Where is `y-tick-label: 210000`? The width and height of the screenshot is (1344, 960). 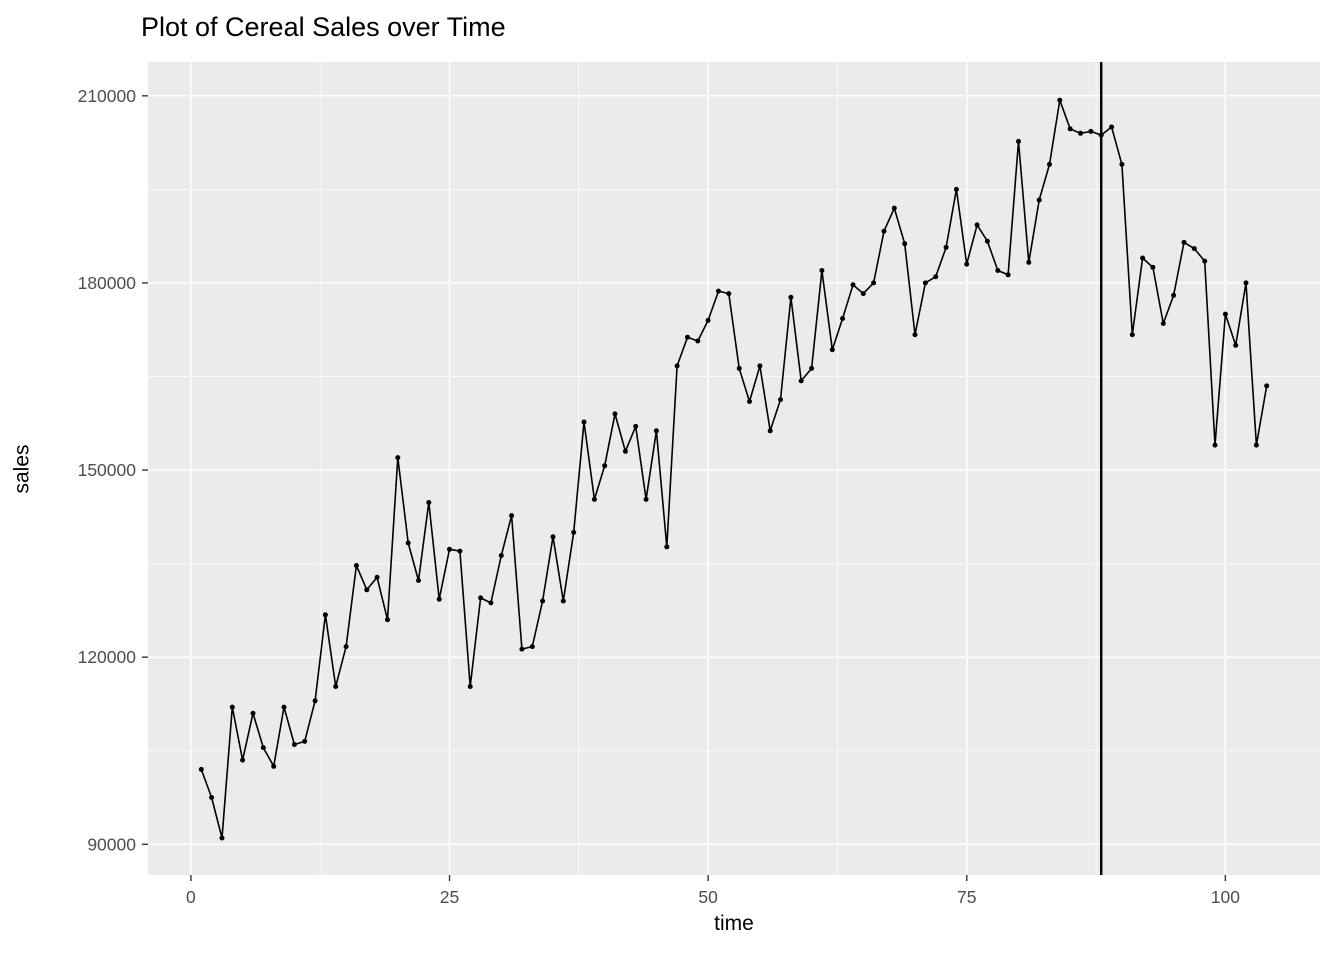 y-tick-label: 210000 is located at coordinates (107, 96).